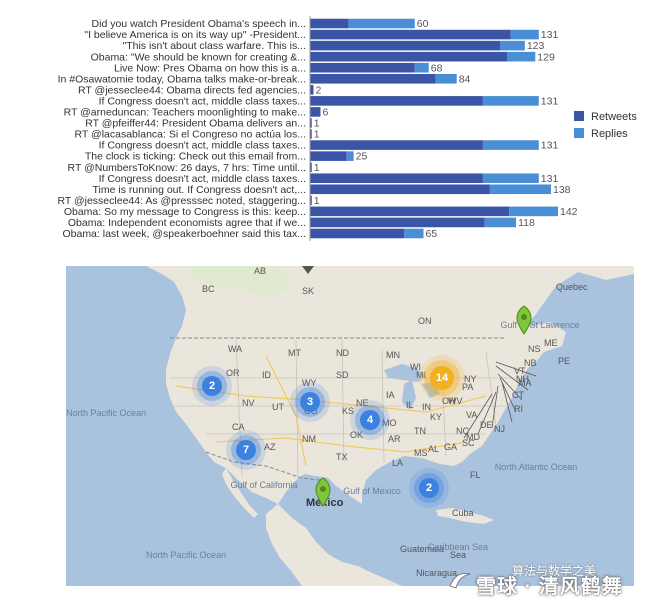  I want to click on map-region-label: NB, so click(530, 363).